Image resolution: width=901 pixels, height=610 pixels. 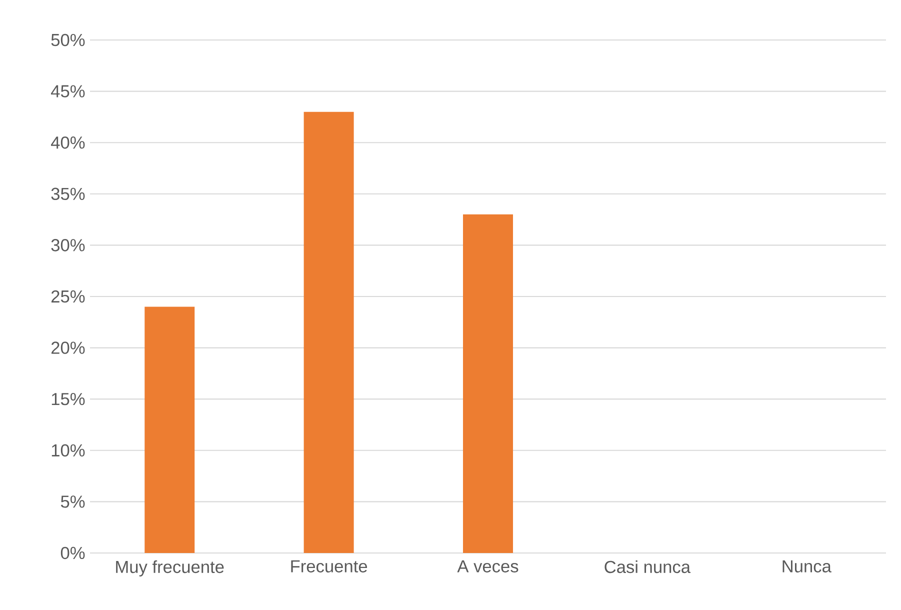 I want to click on x-tick-label: A veces, so click(x=487, y=566).